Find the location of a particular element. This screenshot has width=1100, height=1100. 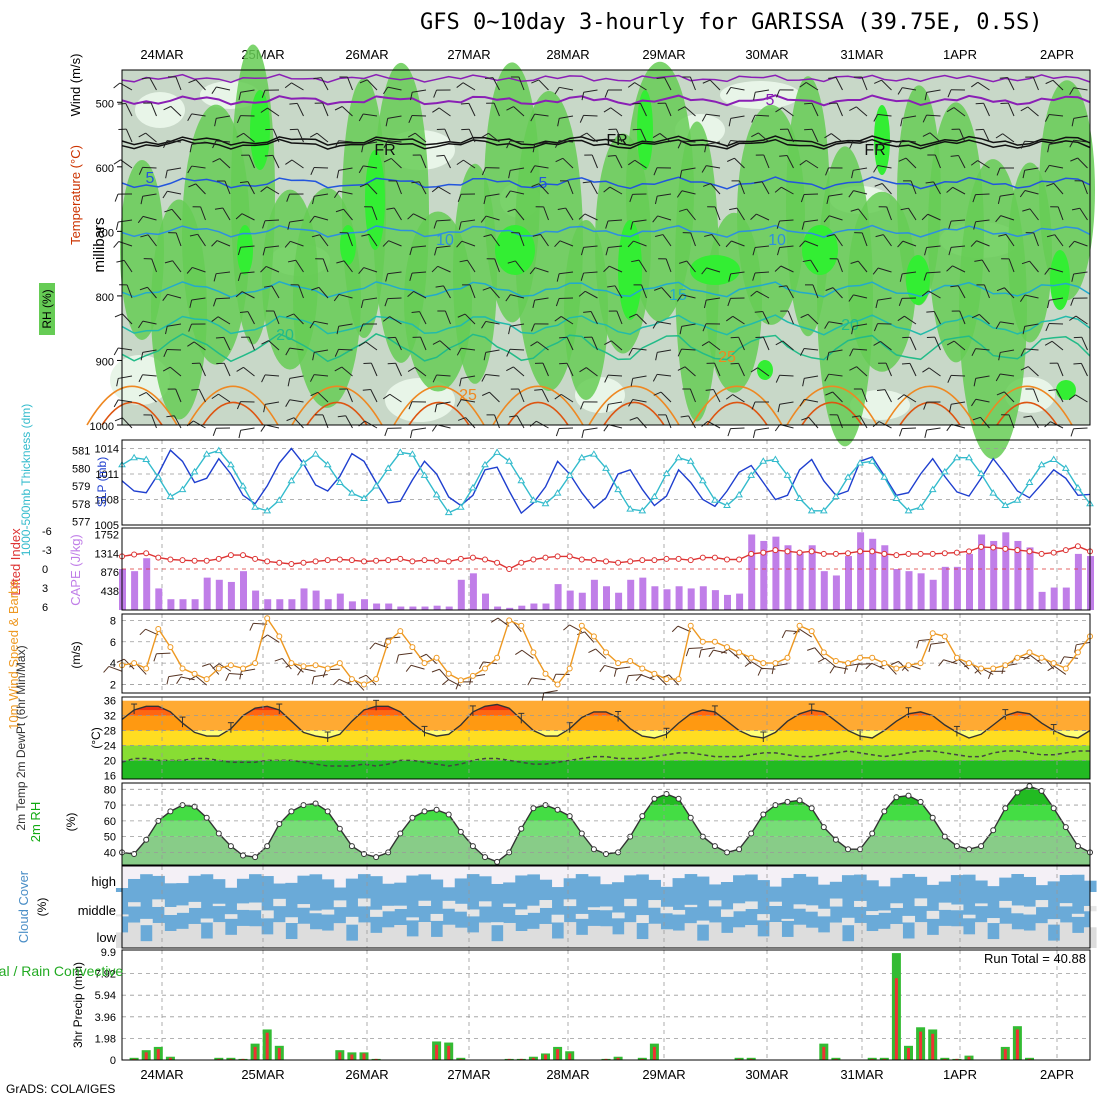

y-tick-label: 900 is located at coordinates (105, 362).